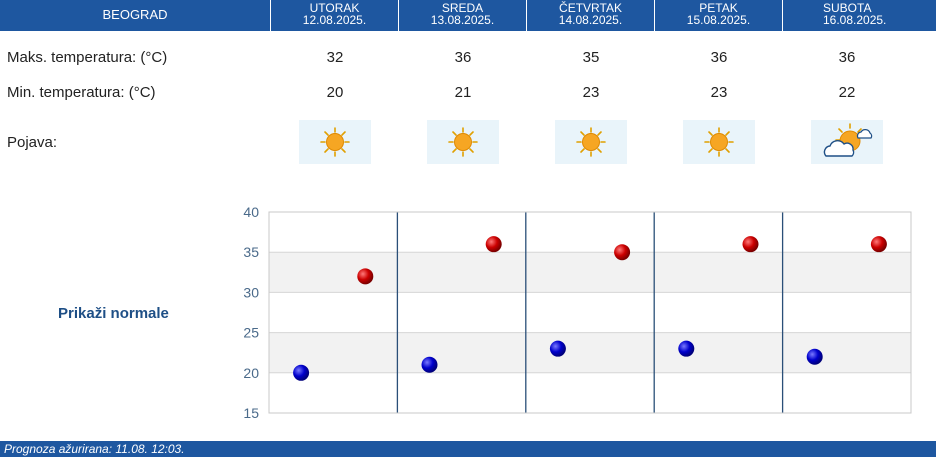 Image resolution: width=940 pixels, height=457 pixels. Describe the element at coordinates (718, 8) in the screenshot. I see `day-name: PETAK` at that location.